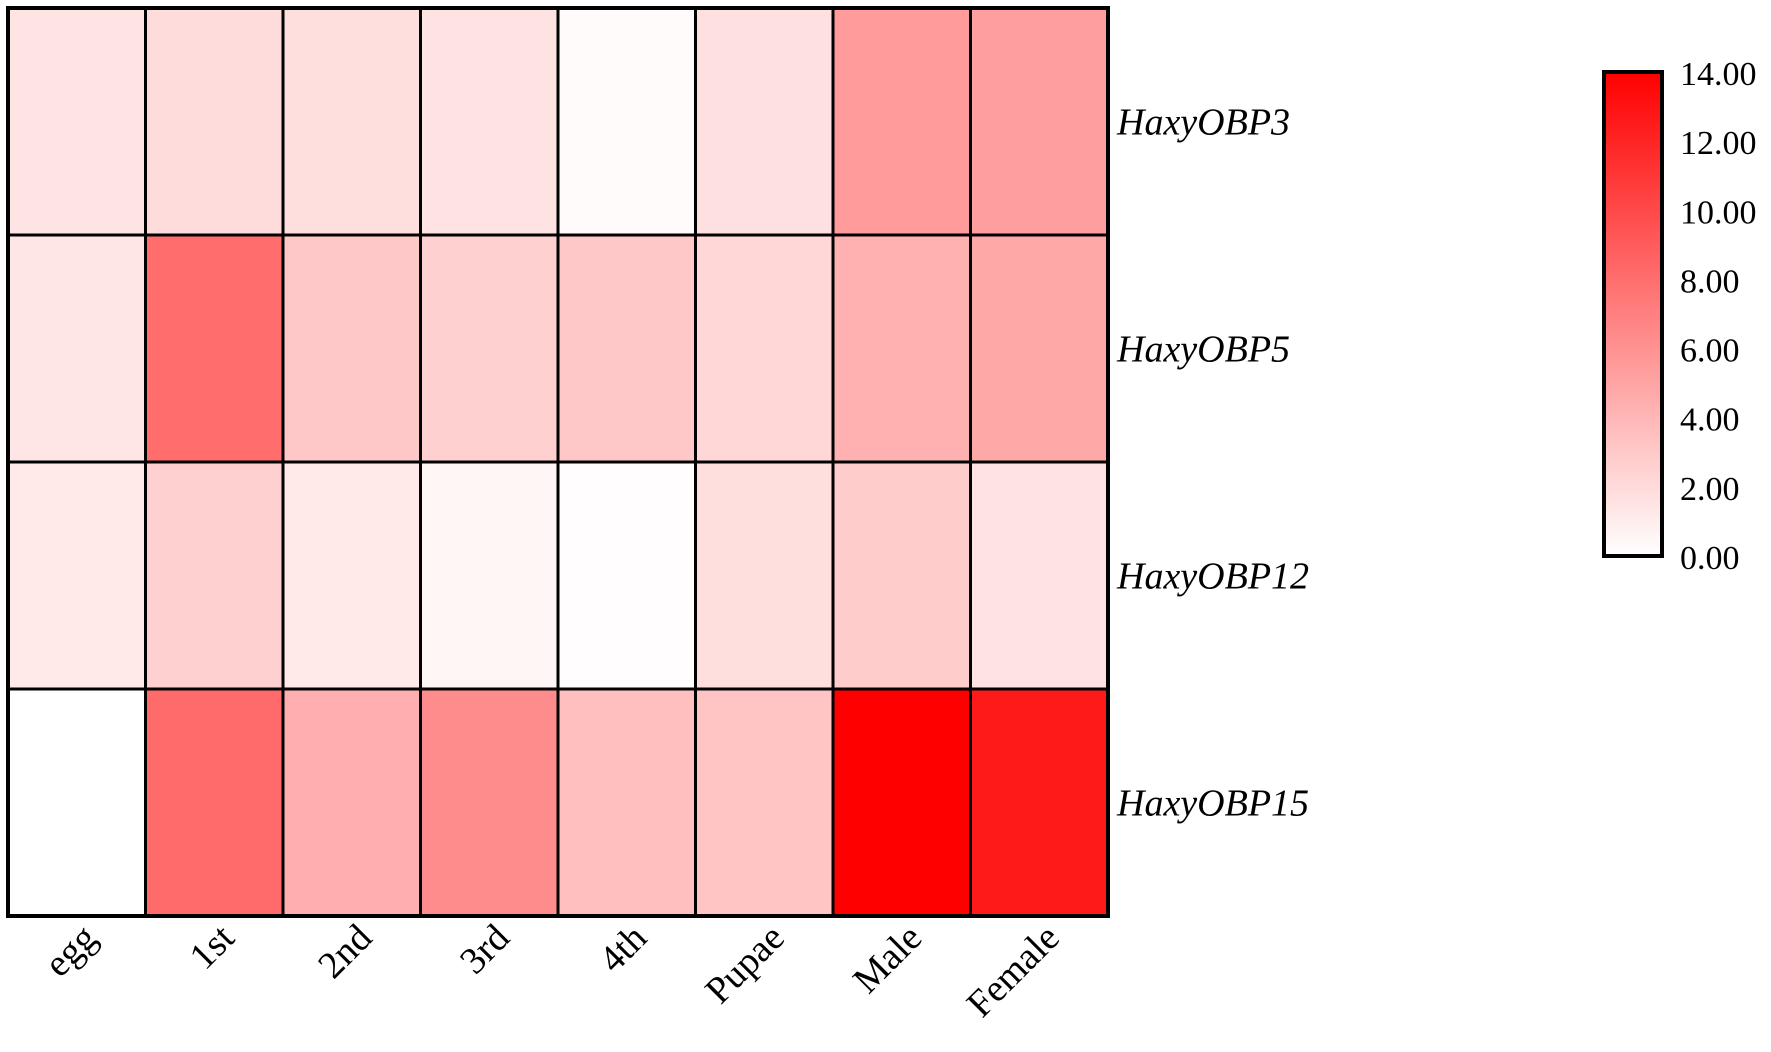 This screenshot has height=1052, width=1771. Describe the element at coordinates (552, 970) in the screenshot. I see `column-labels: egg 1st 2nd 3rd 4th Pupae Male Female` at that location.